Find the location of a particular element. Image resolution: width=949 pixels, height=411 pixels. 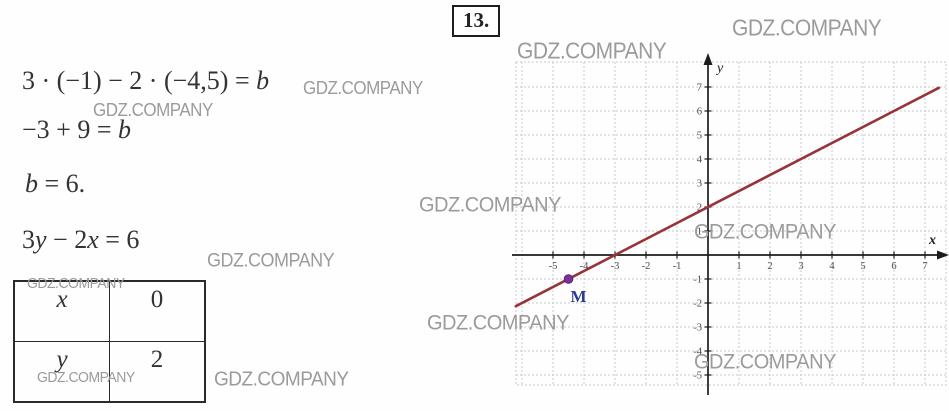

point-m-label: M is located at coordinates (579, 296).